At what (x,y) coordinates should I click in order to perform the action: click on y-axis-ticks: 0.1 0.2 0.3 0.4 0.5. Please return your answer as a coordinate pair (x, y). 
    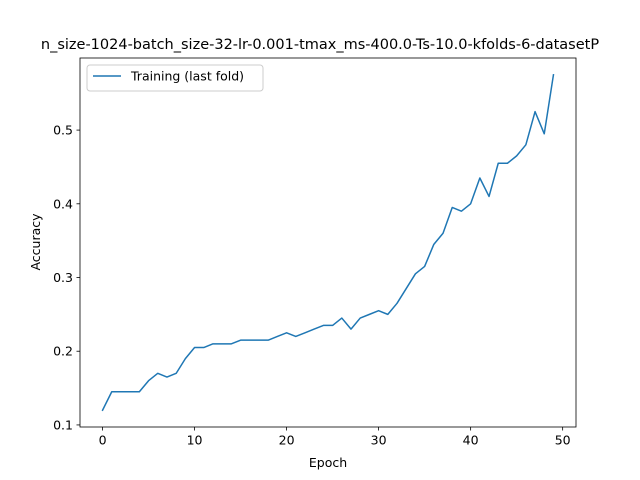
    Looking at the image, I should click on (66, 277).